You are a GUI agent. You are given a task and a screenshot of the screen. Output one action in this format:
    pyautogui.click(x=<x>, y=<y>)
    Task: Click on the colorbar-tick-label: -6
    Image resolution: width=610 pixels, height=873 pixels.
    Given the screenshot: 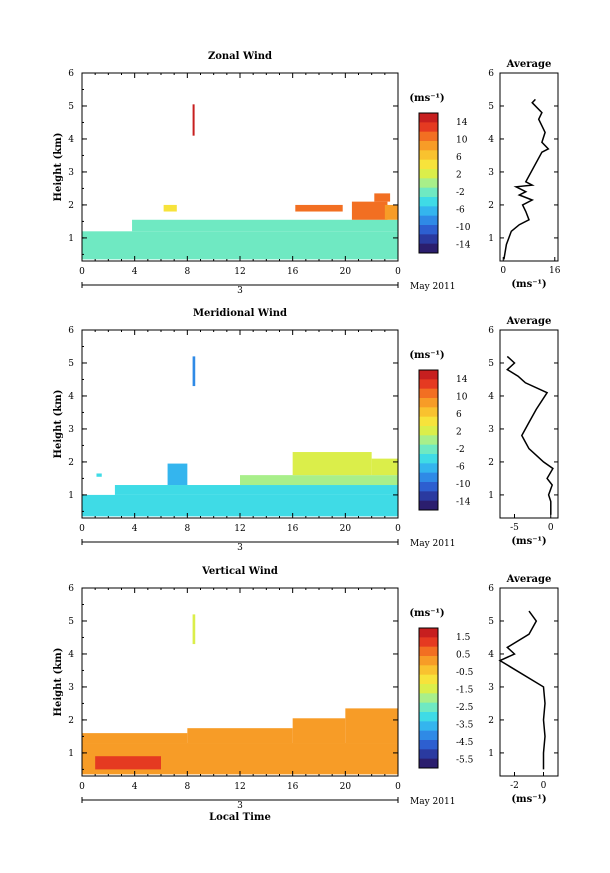 What is the action you would take?
    pyautogui.click(x=460, y=210)
    